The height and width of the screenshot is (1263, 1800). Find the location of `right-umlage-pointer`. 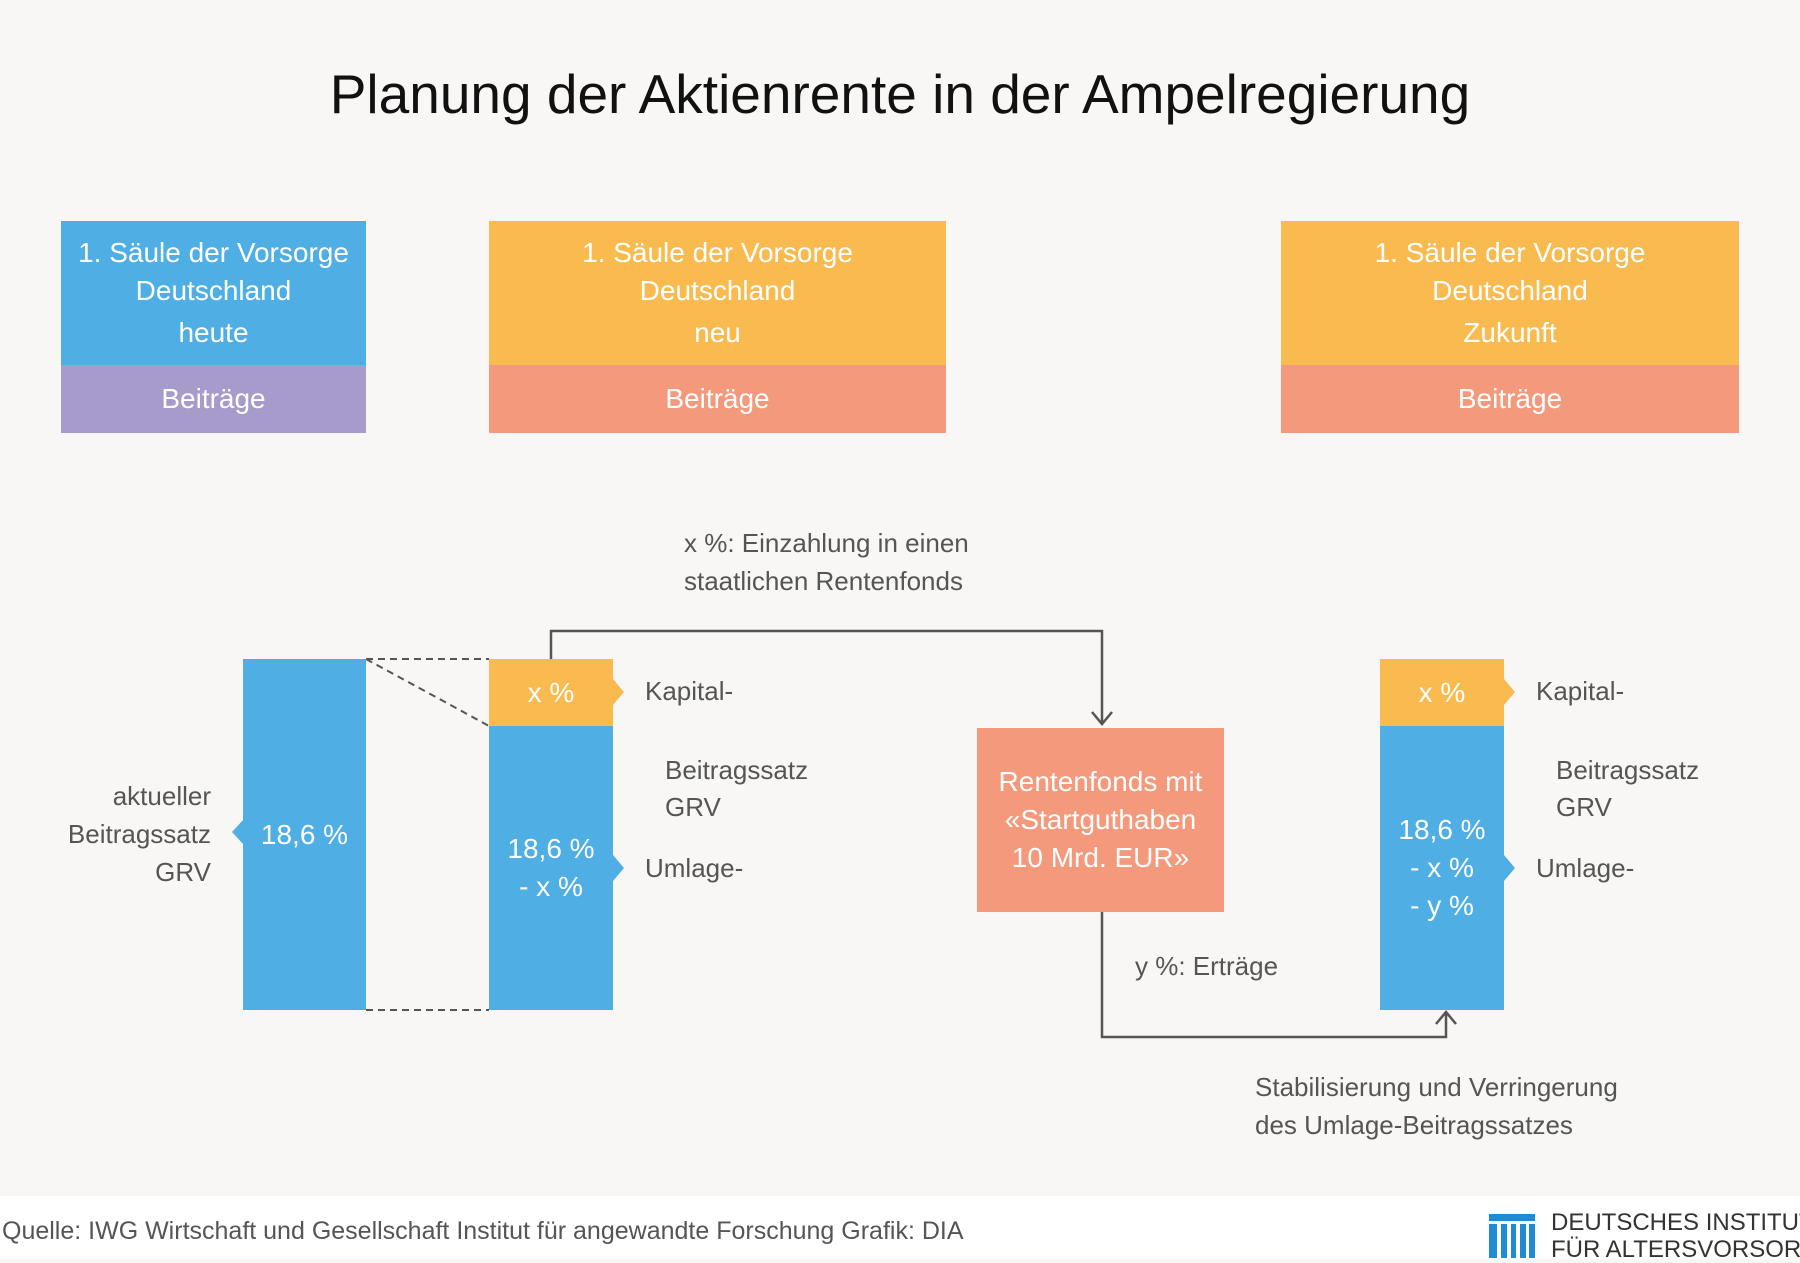

right-umlage-pointer is located at coordinates (1509, 868).